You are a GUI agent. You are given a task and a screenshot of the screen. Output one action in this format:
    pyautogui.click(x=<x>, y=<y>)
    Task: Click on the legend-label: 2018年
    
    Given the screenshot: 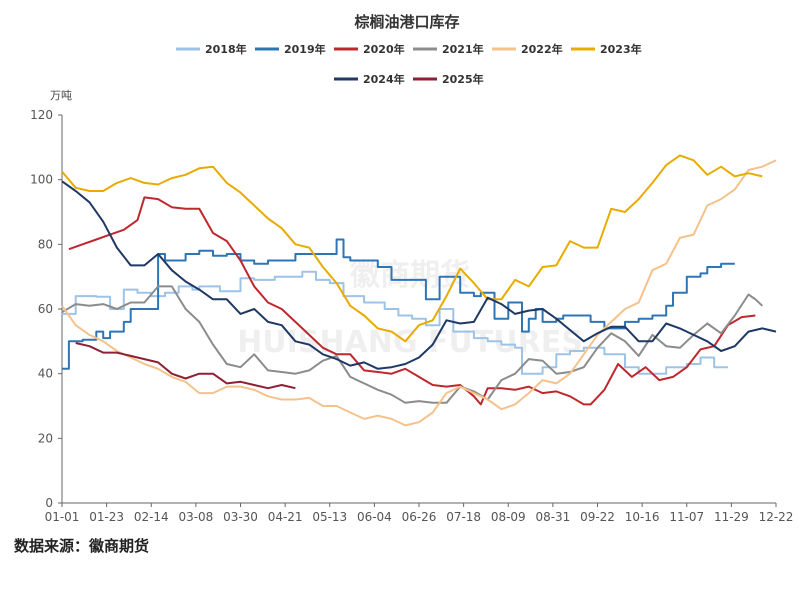 What is the action you would take?
    pyautogui.click(x=226, y=49)
    